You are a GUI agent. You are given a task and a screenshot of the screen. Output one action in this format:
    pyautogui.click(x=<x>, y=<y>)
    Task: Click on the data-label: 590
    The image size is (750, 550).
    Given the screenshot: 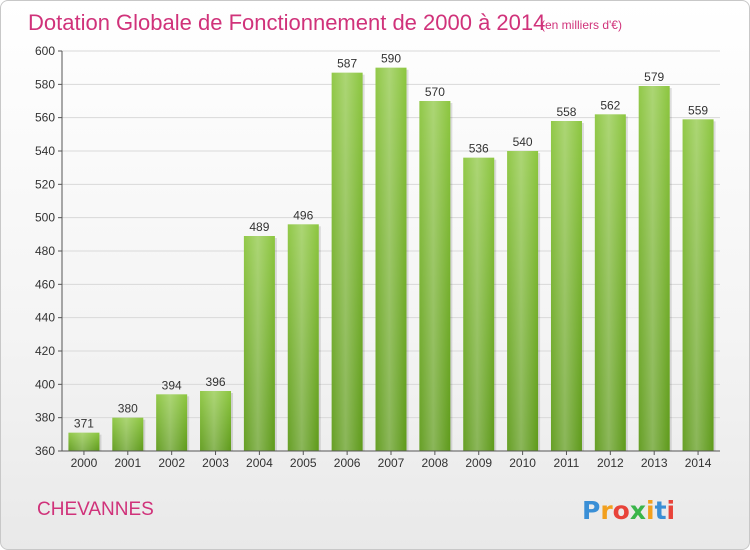 What is the action you would take?
    pyautogui.click(x=391, y=59)
    